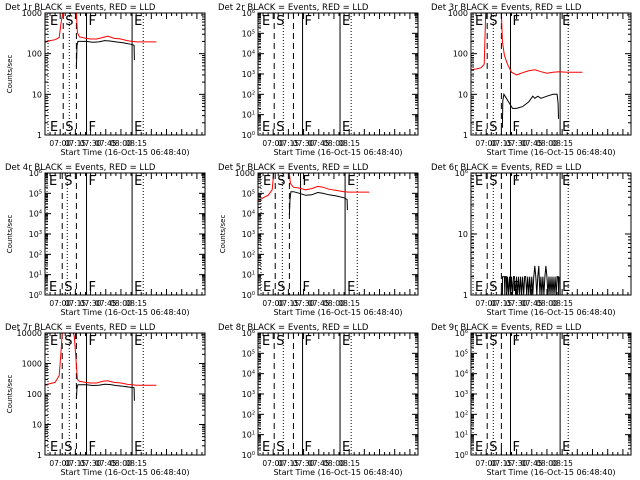  I want to click on det-1r-xtick-label-4: 08:00, so click(121, 143).